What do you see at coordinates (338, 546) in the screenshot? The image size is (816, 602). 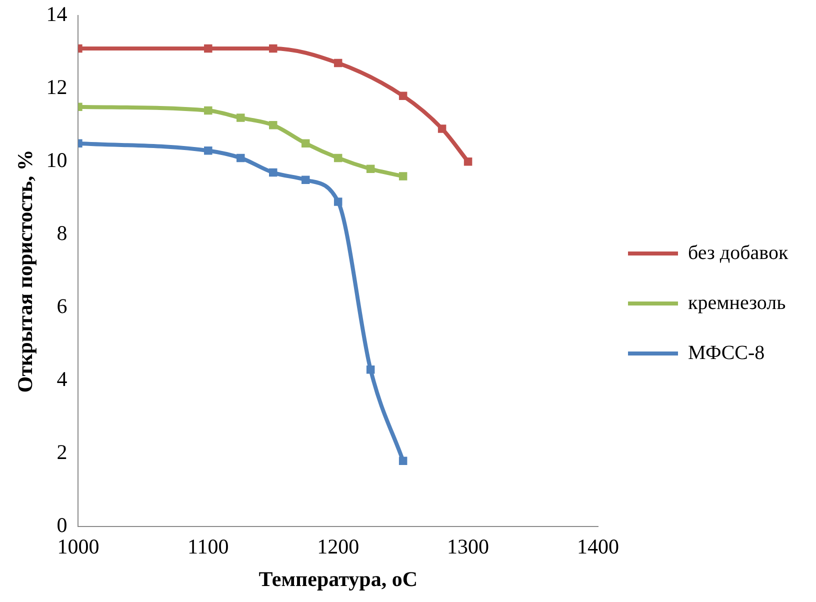 I see `x-tick-label: 1200` at bounding box center [338, 546].